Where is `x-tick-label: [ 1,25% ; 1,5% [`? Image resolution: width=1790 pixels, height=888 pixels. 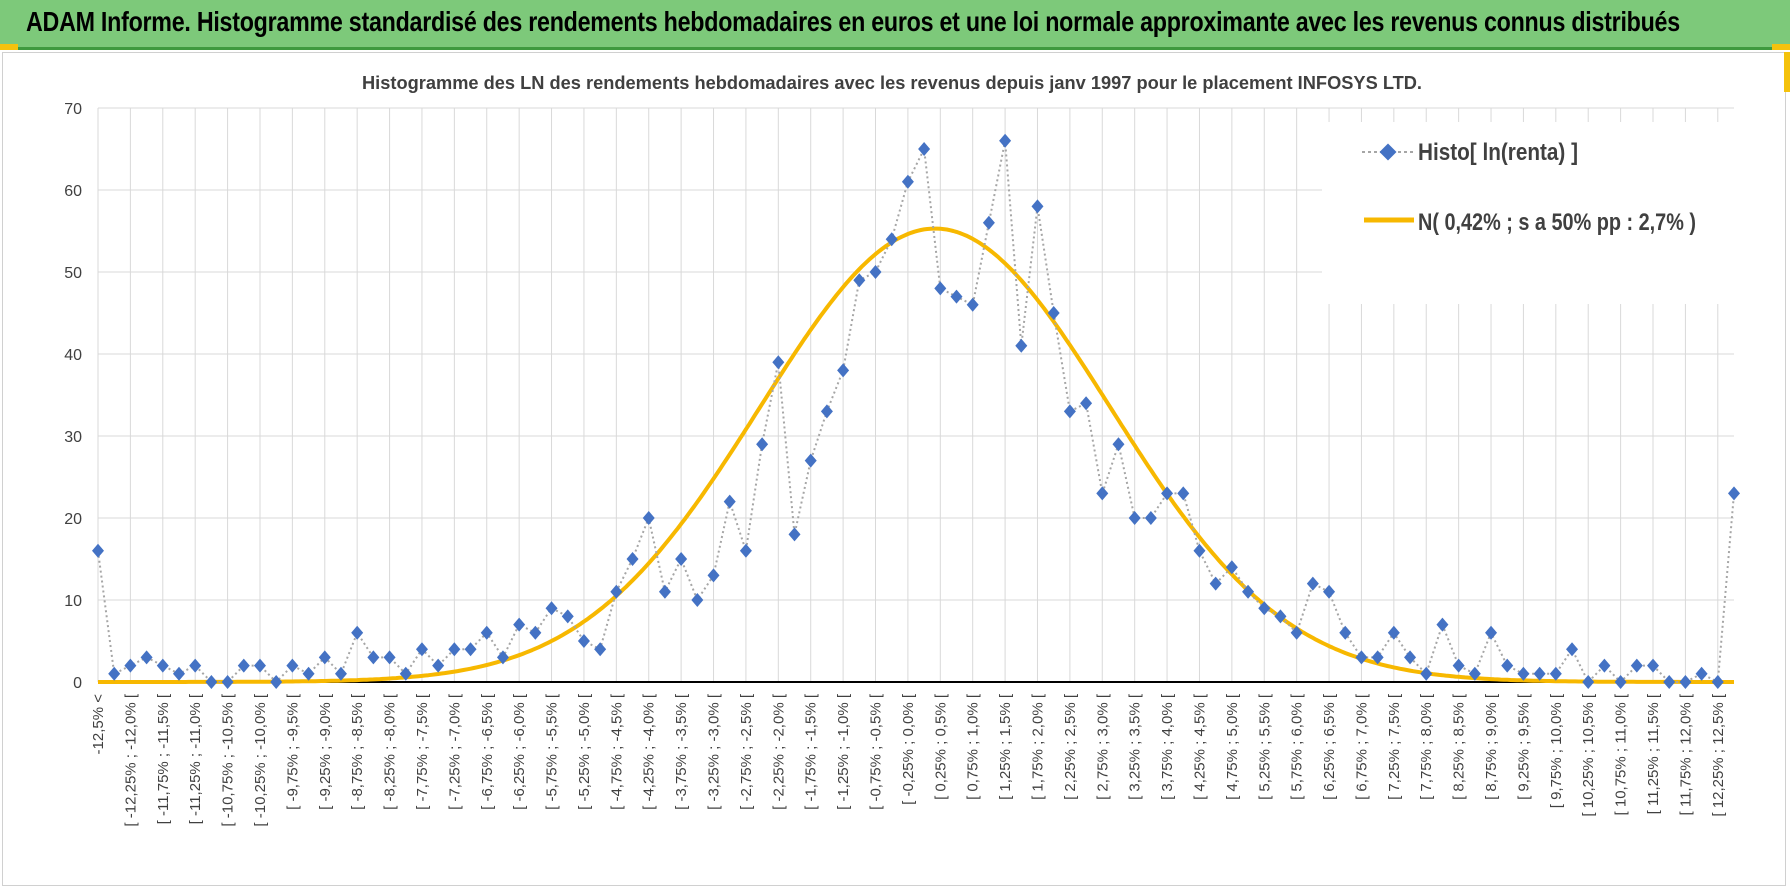 x-tick-label: [ 1,25% ; 1,5% [ is located at coordinates (1005, 746).